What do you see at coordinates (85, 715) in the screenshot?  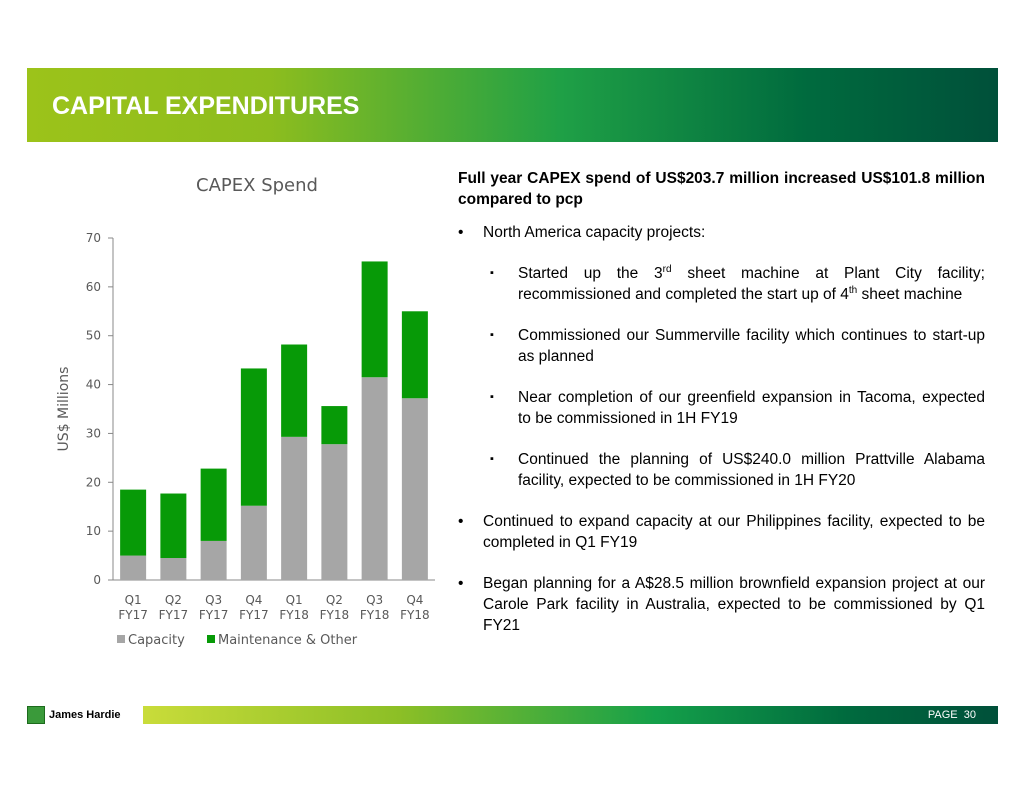 I see `logo-text: James Hardie` at bounding box center [85, 715].